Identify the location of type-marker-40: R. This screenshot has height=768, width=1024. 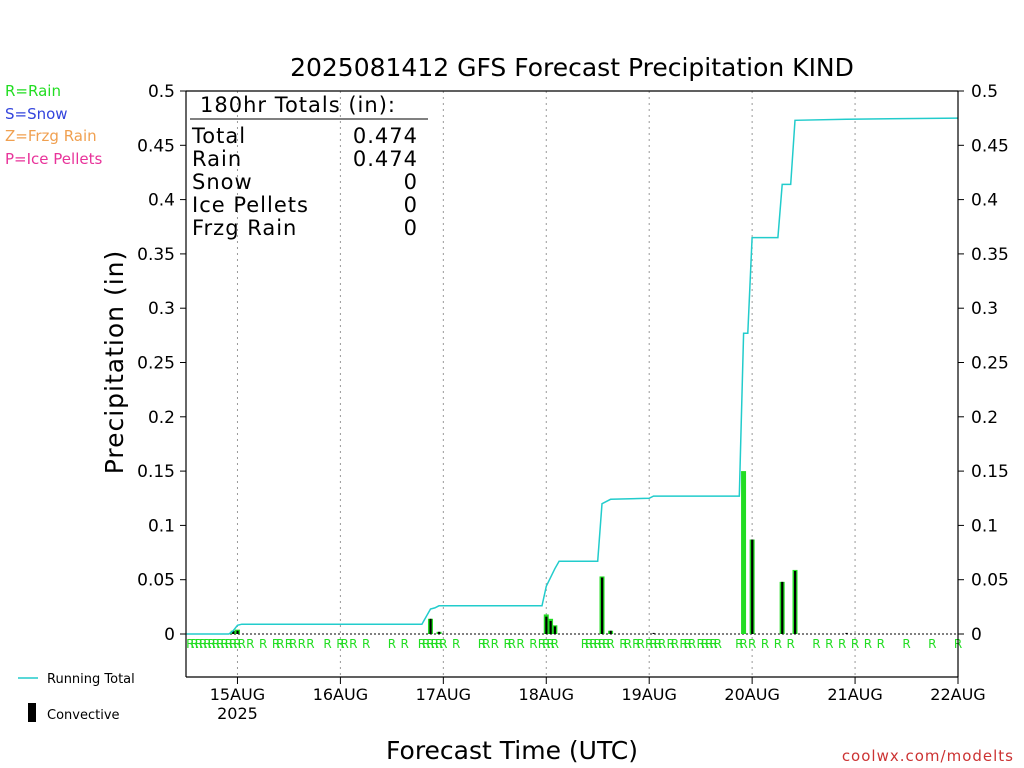
(520, 644).